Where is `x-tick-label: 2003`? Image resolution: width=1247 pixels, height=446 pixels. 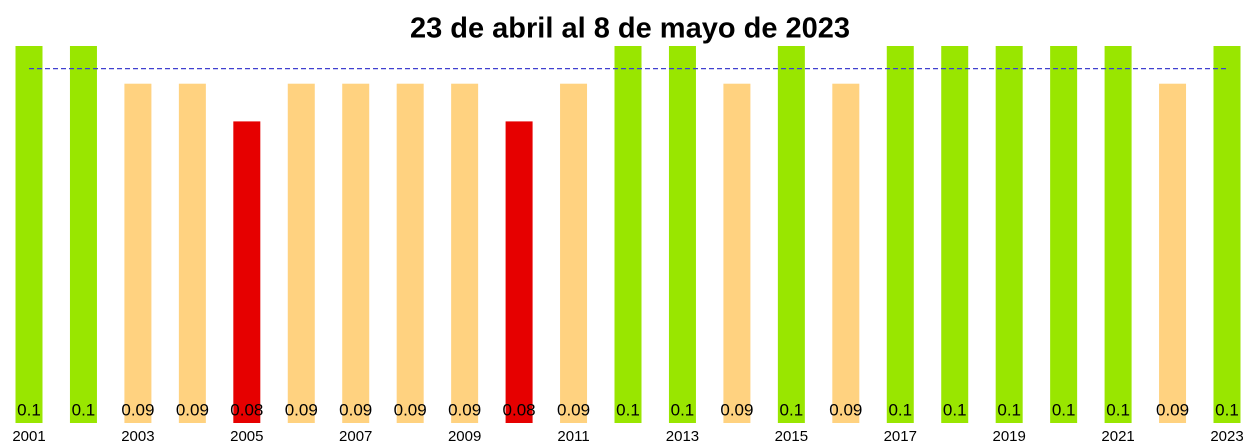 x-tick-label: 2003 is located at coordinates (137, 436).